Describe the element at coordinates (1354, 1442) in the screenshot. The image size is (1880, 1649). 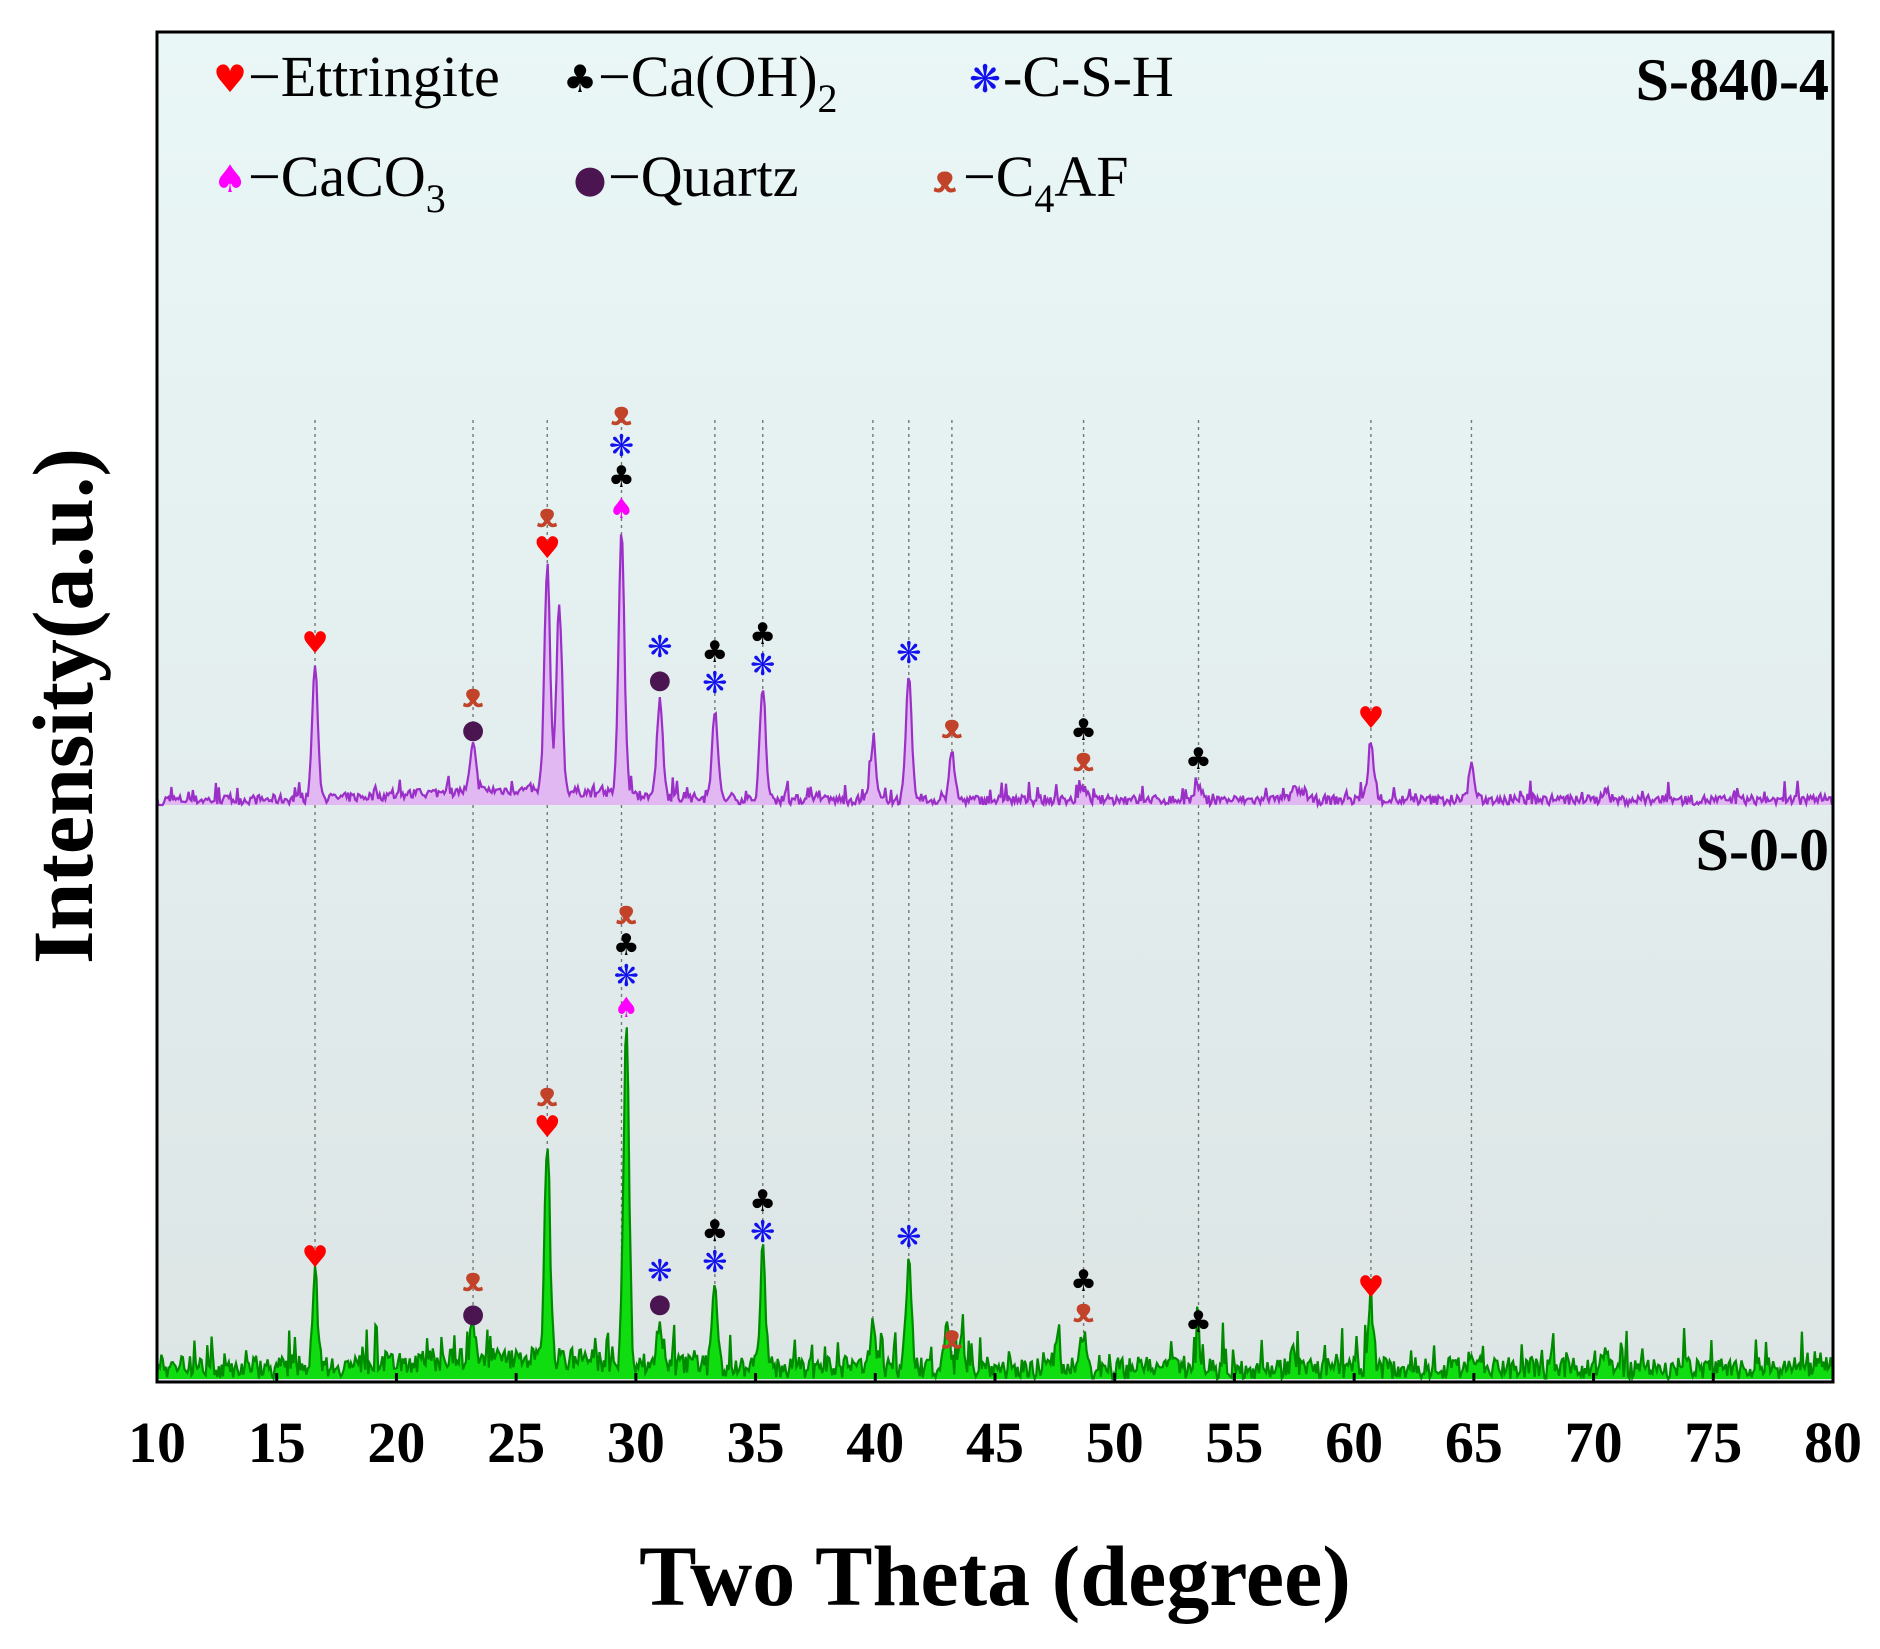
I see `x-tick-label: 60` at that location.